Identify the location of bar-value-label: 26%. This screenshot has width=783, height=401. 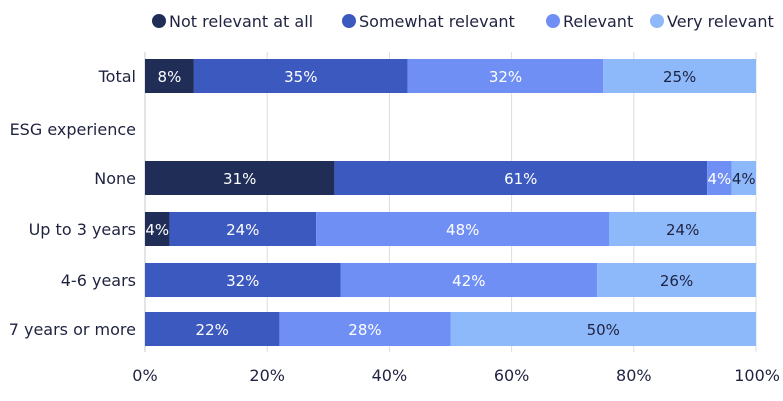
(676, 281).